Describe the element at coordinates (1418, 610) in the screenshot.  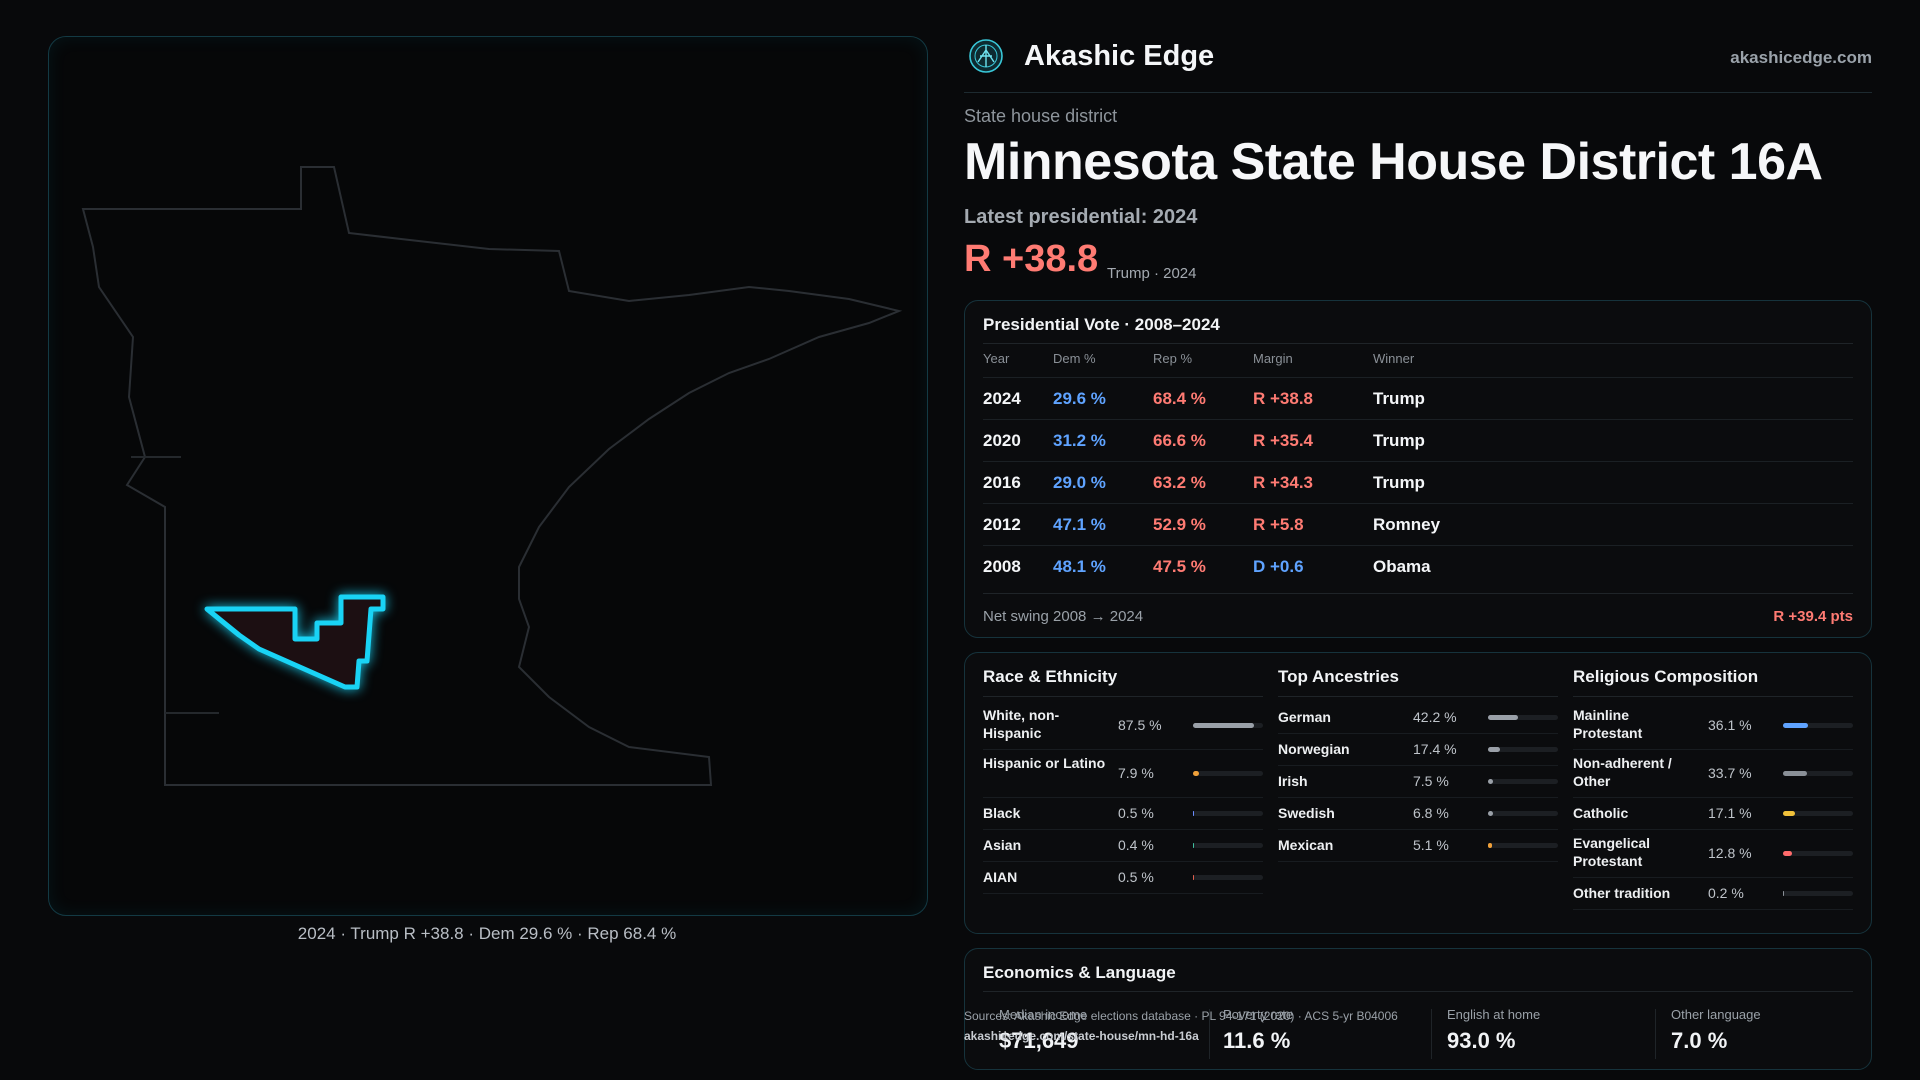
I see `net-swing: Net swing 2008 → 2024 R +39.4 pts` at that location.